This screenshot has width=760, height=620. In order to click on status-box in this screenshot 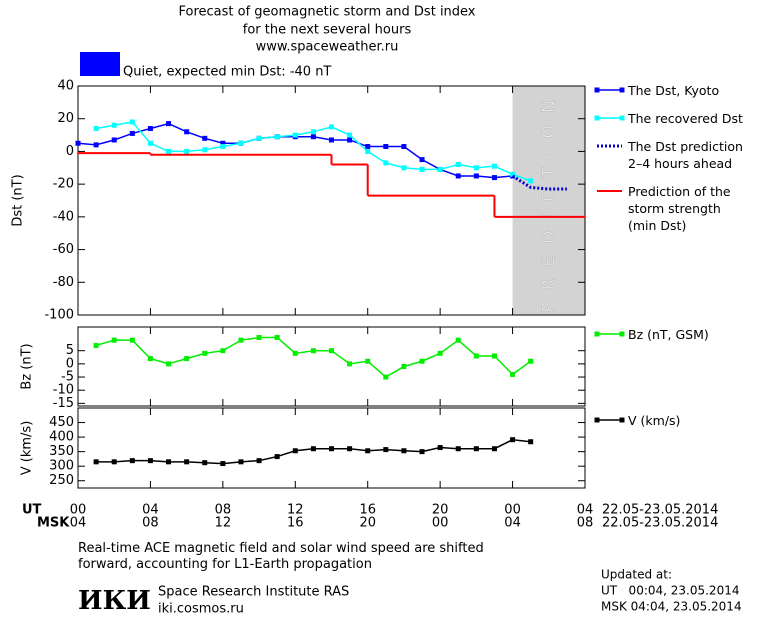, I will do `click(100, 64)`.